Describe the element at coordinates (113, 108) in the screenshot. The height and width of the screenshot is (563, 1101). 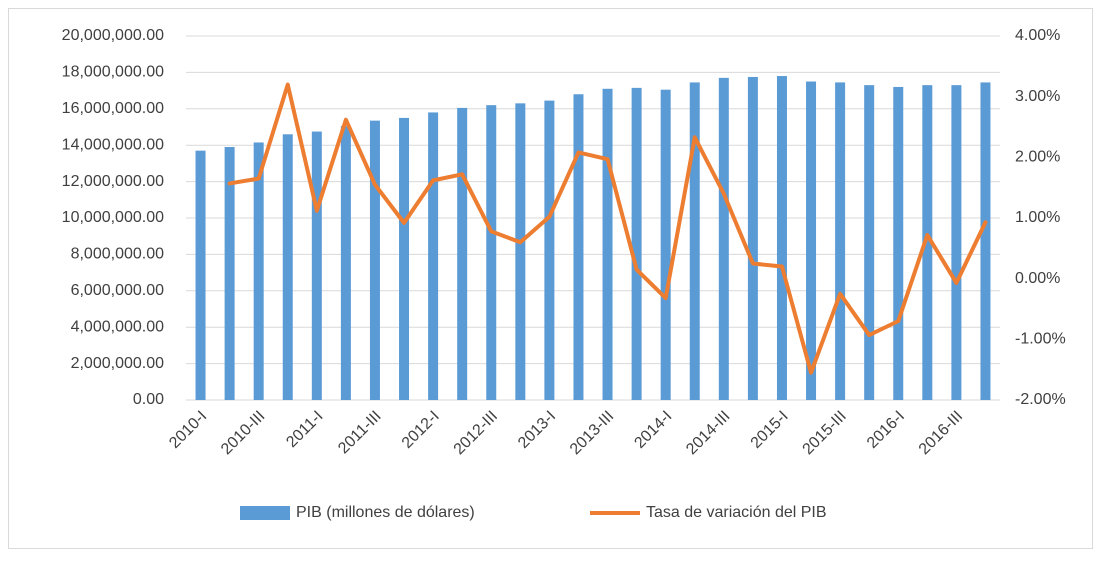
I see `y-tick-label: 16,000,000.00` at that location.